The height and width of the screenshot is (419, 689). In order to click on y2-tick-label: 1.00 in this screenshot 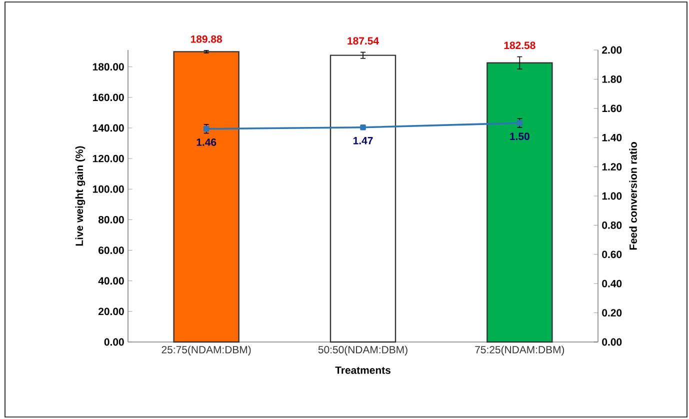, I will do `click(612, 196)`.